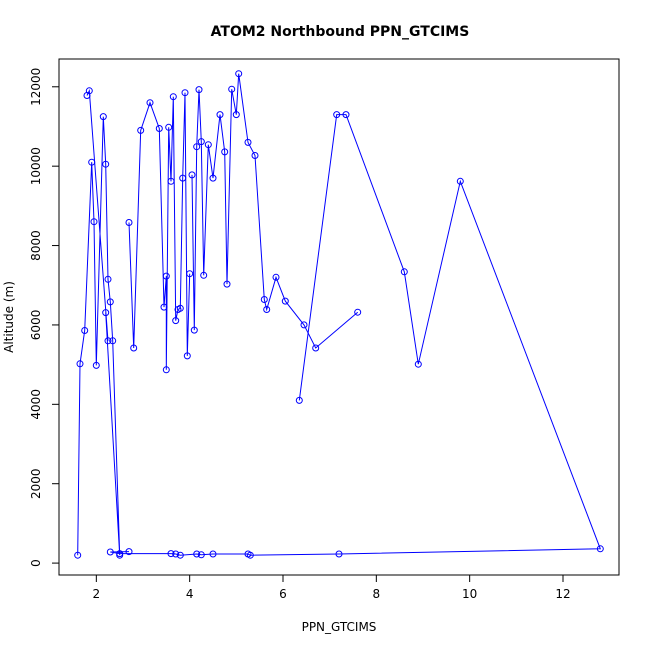  What do you see at coordinates (332, 587) in the screenshot?
I see `x-axis: 2 4 6 8 10 12` at bounding box center [332, 587].